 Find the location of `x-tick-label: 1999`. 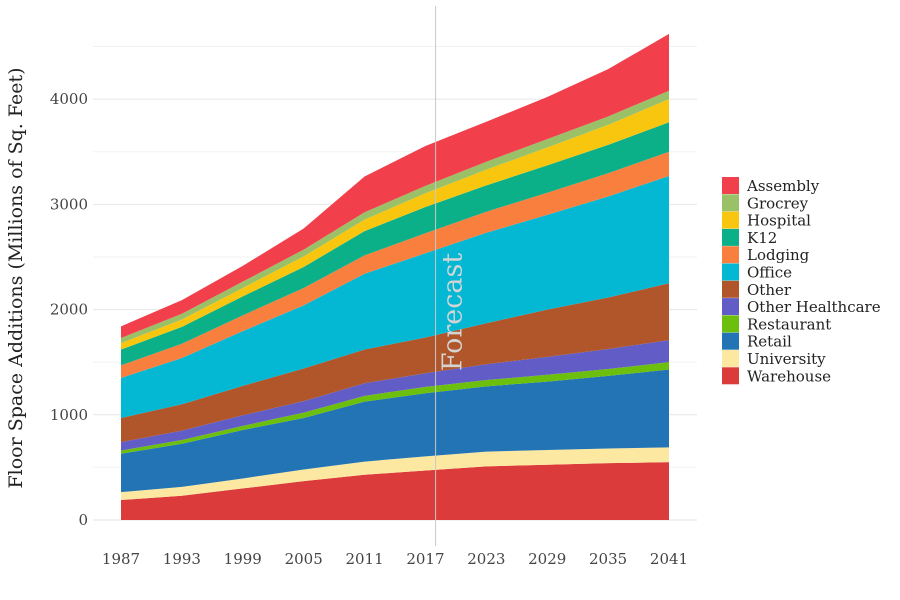

x-tick-label: 1999 is located at coordinates (243, 559).